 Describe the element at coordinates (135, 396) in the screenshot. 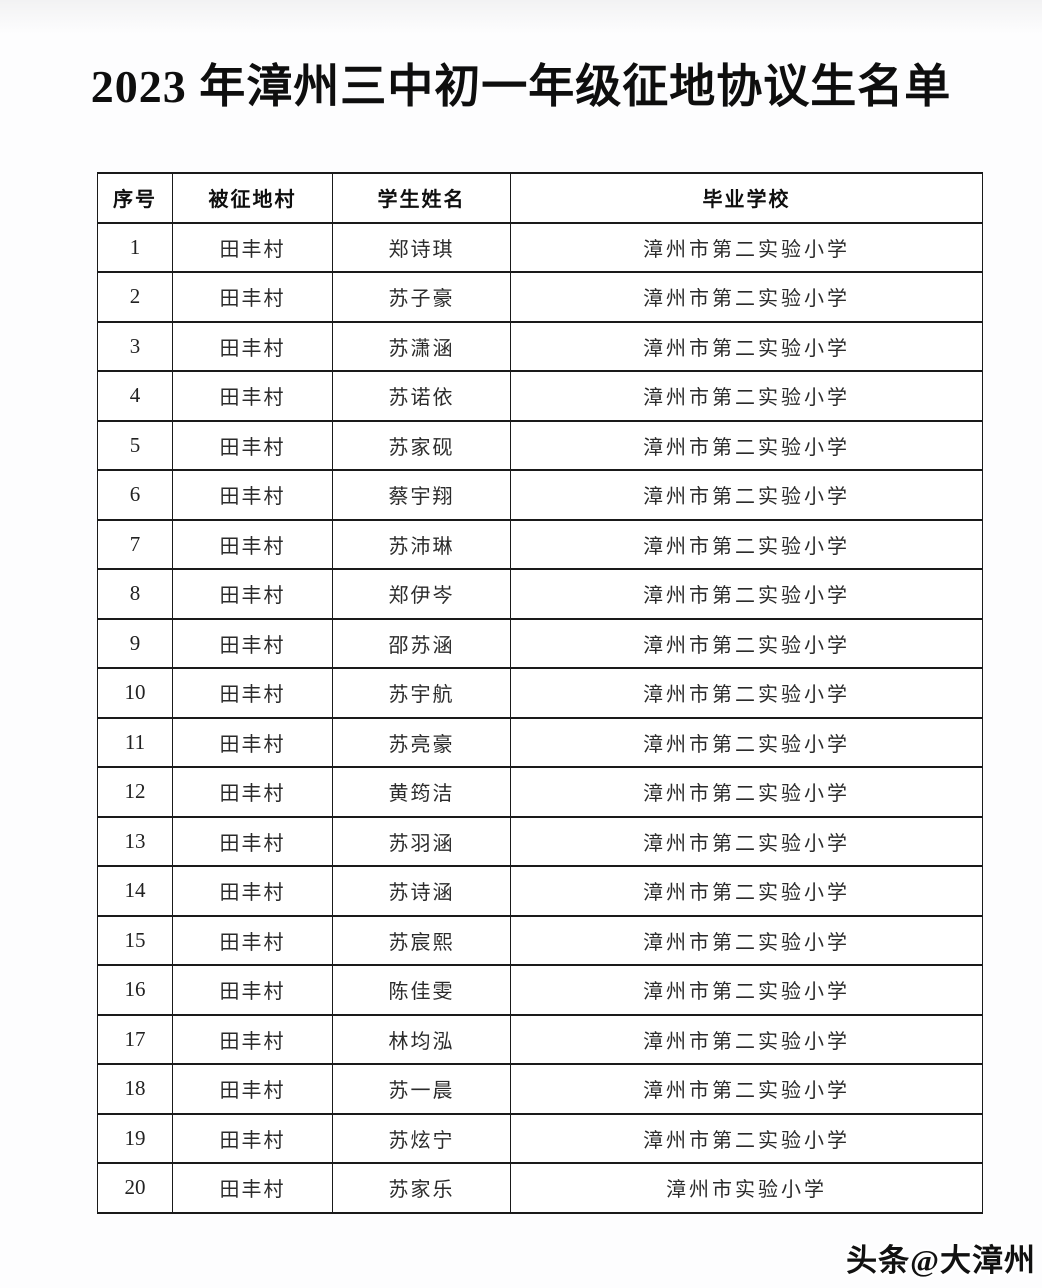

I see `cell-no: 4` at that location.